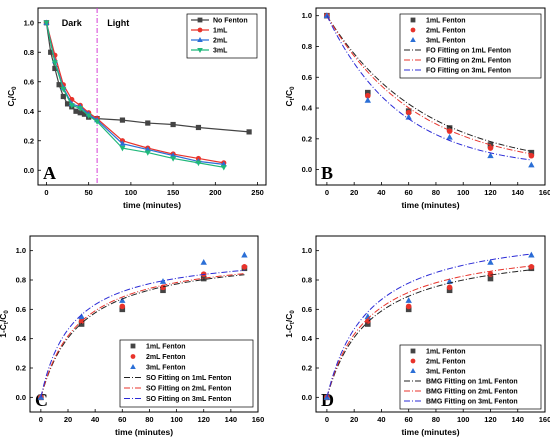 This screenshot has width=550, height=444. I want to click on legend-box, so click(186, 373).